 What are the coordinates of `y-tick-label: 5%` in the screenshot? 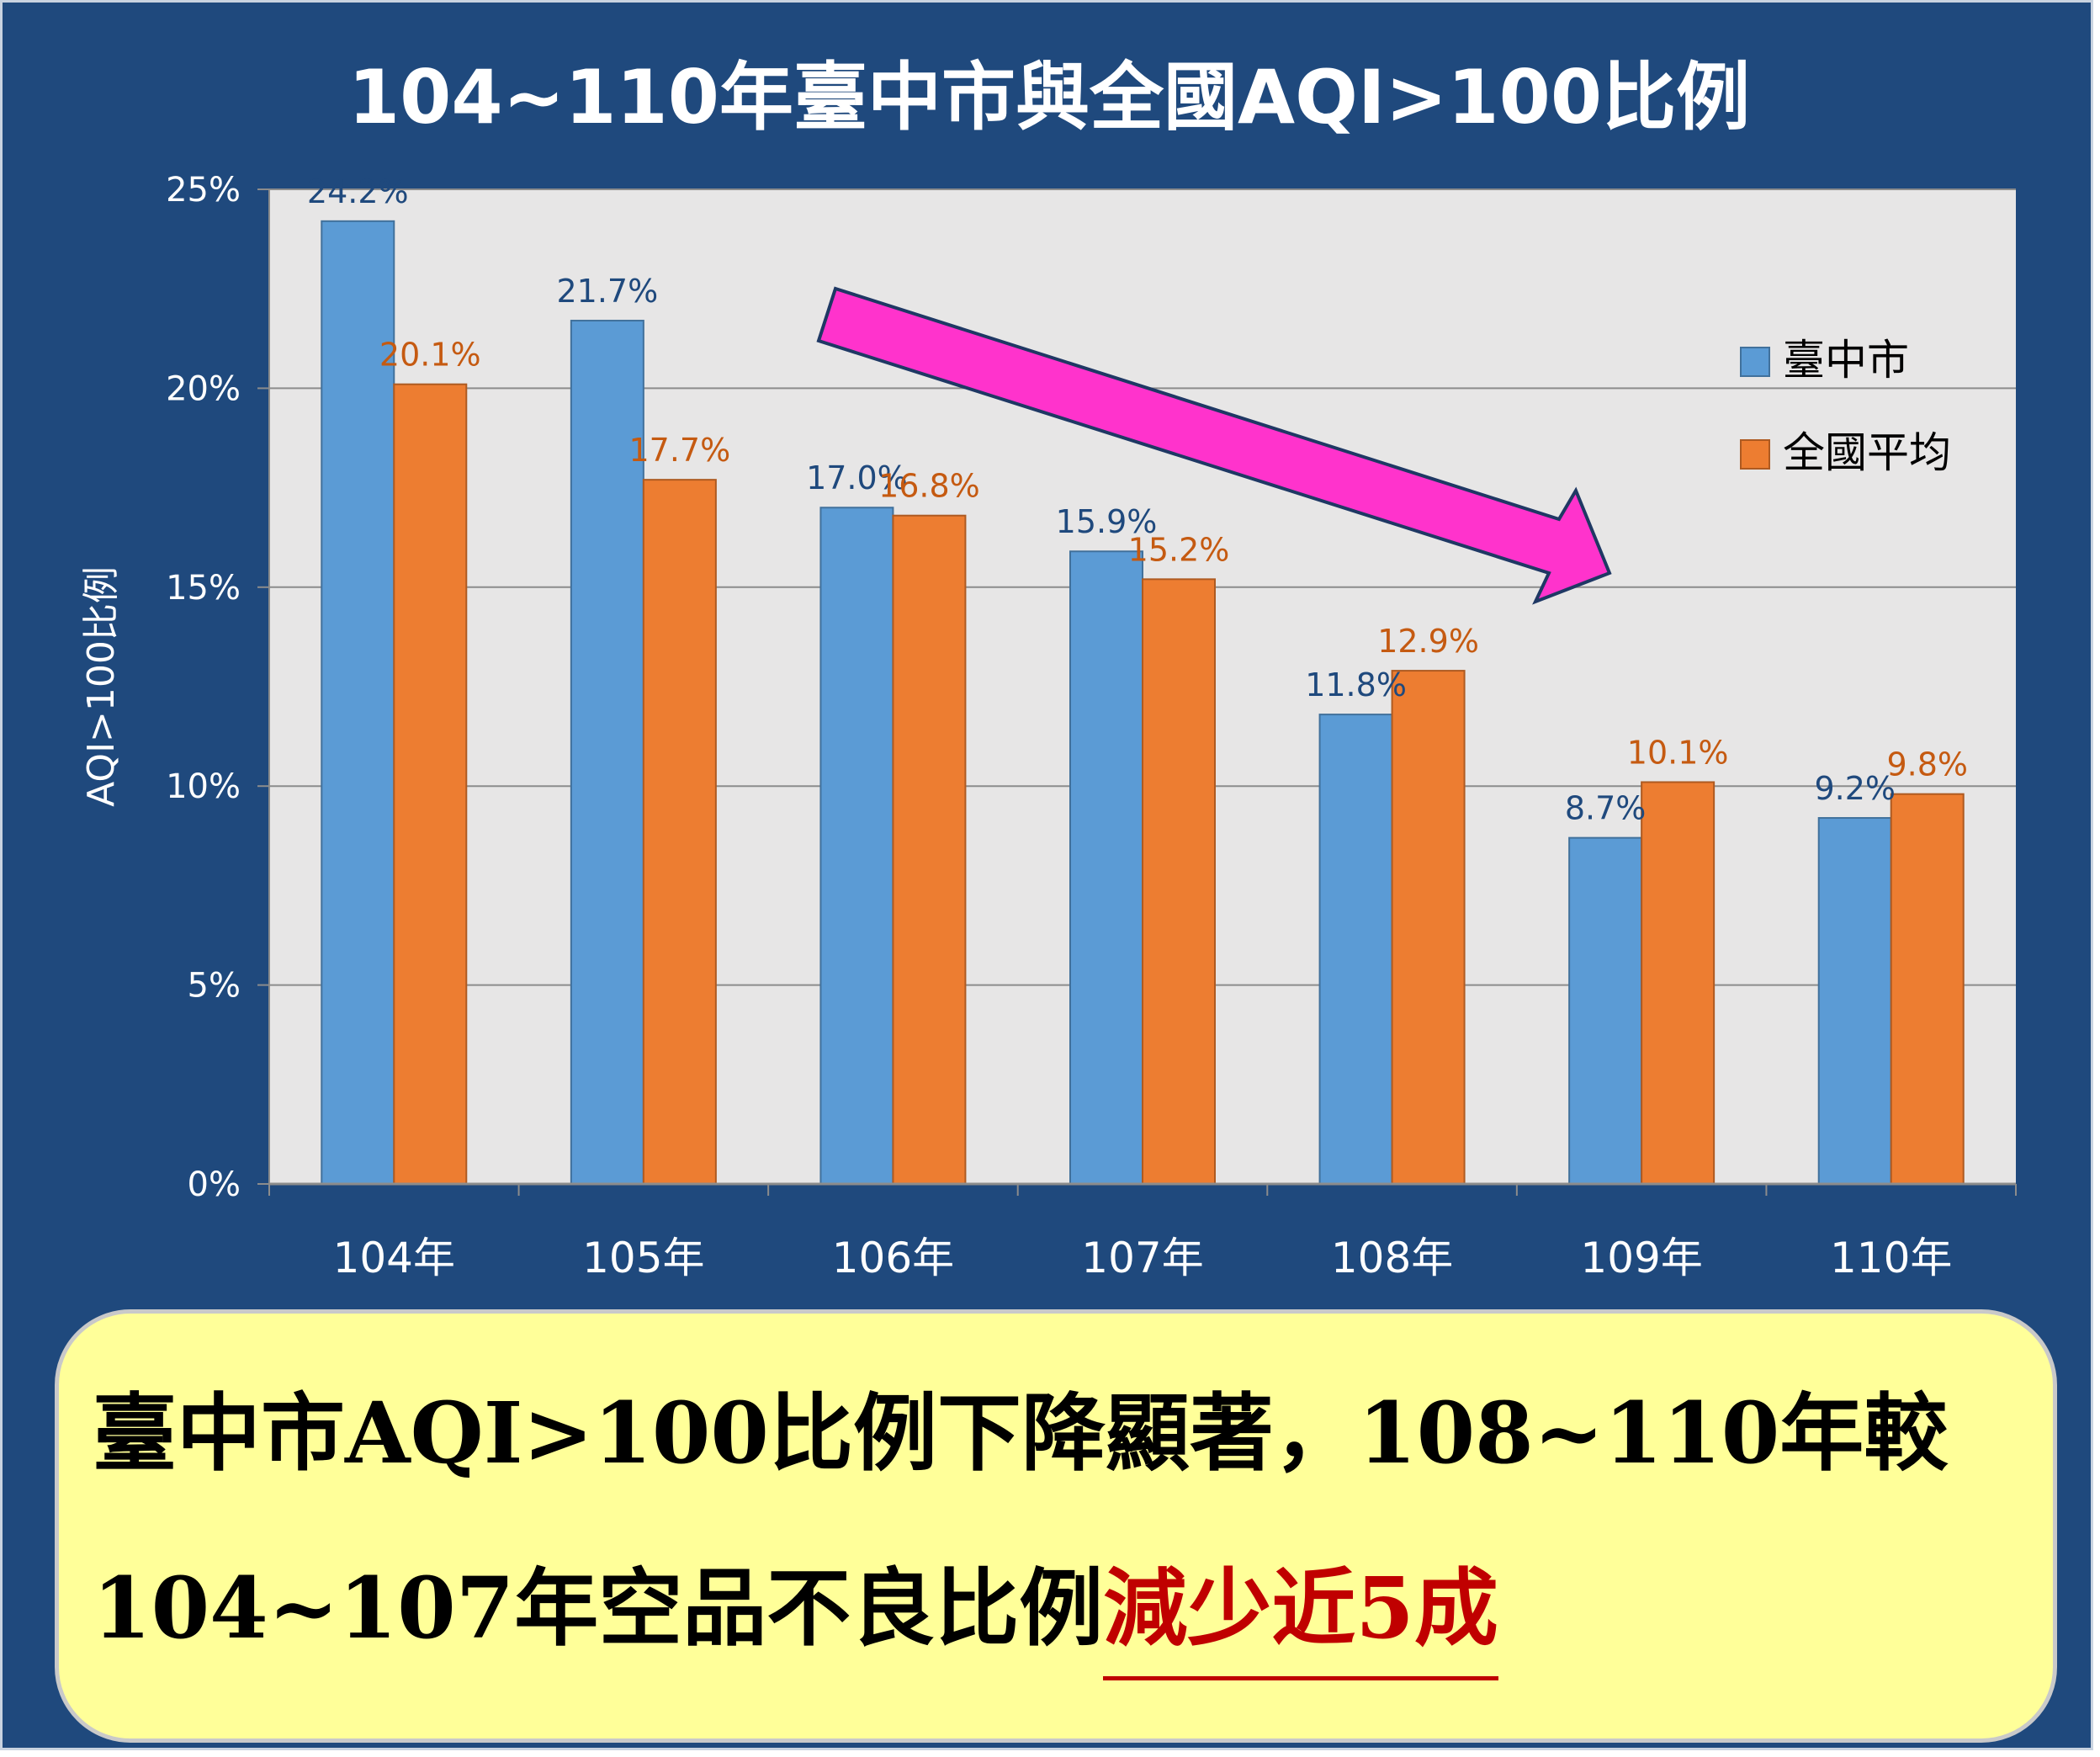 It's located at (214, 987).